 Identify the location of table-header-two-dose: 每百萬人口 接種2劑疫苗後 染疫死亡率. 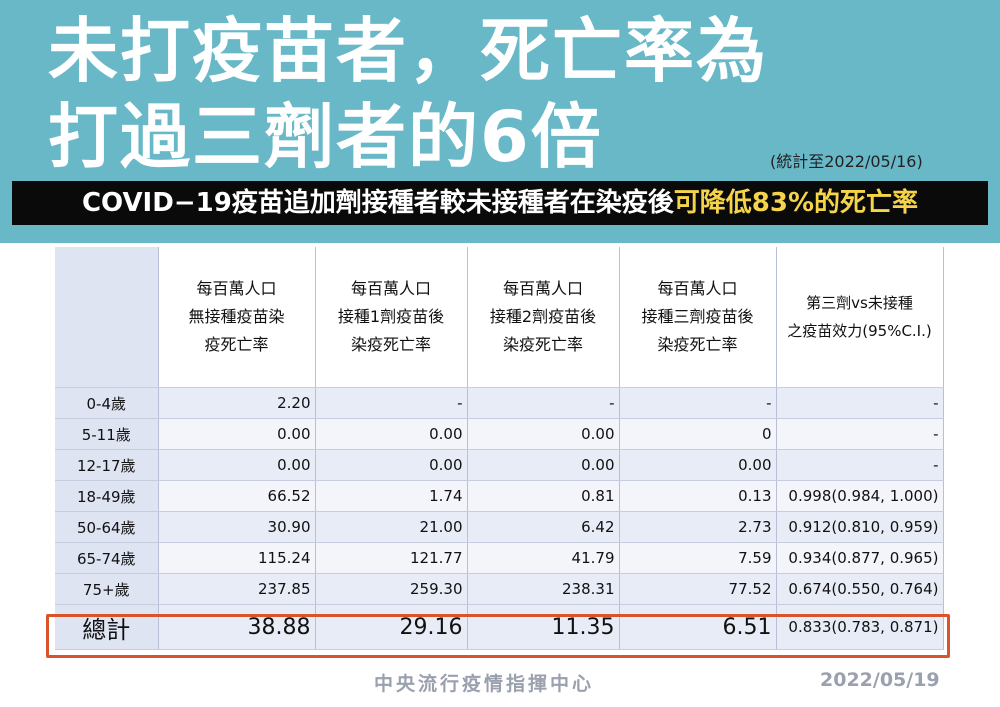
(543, 317).